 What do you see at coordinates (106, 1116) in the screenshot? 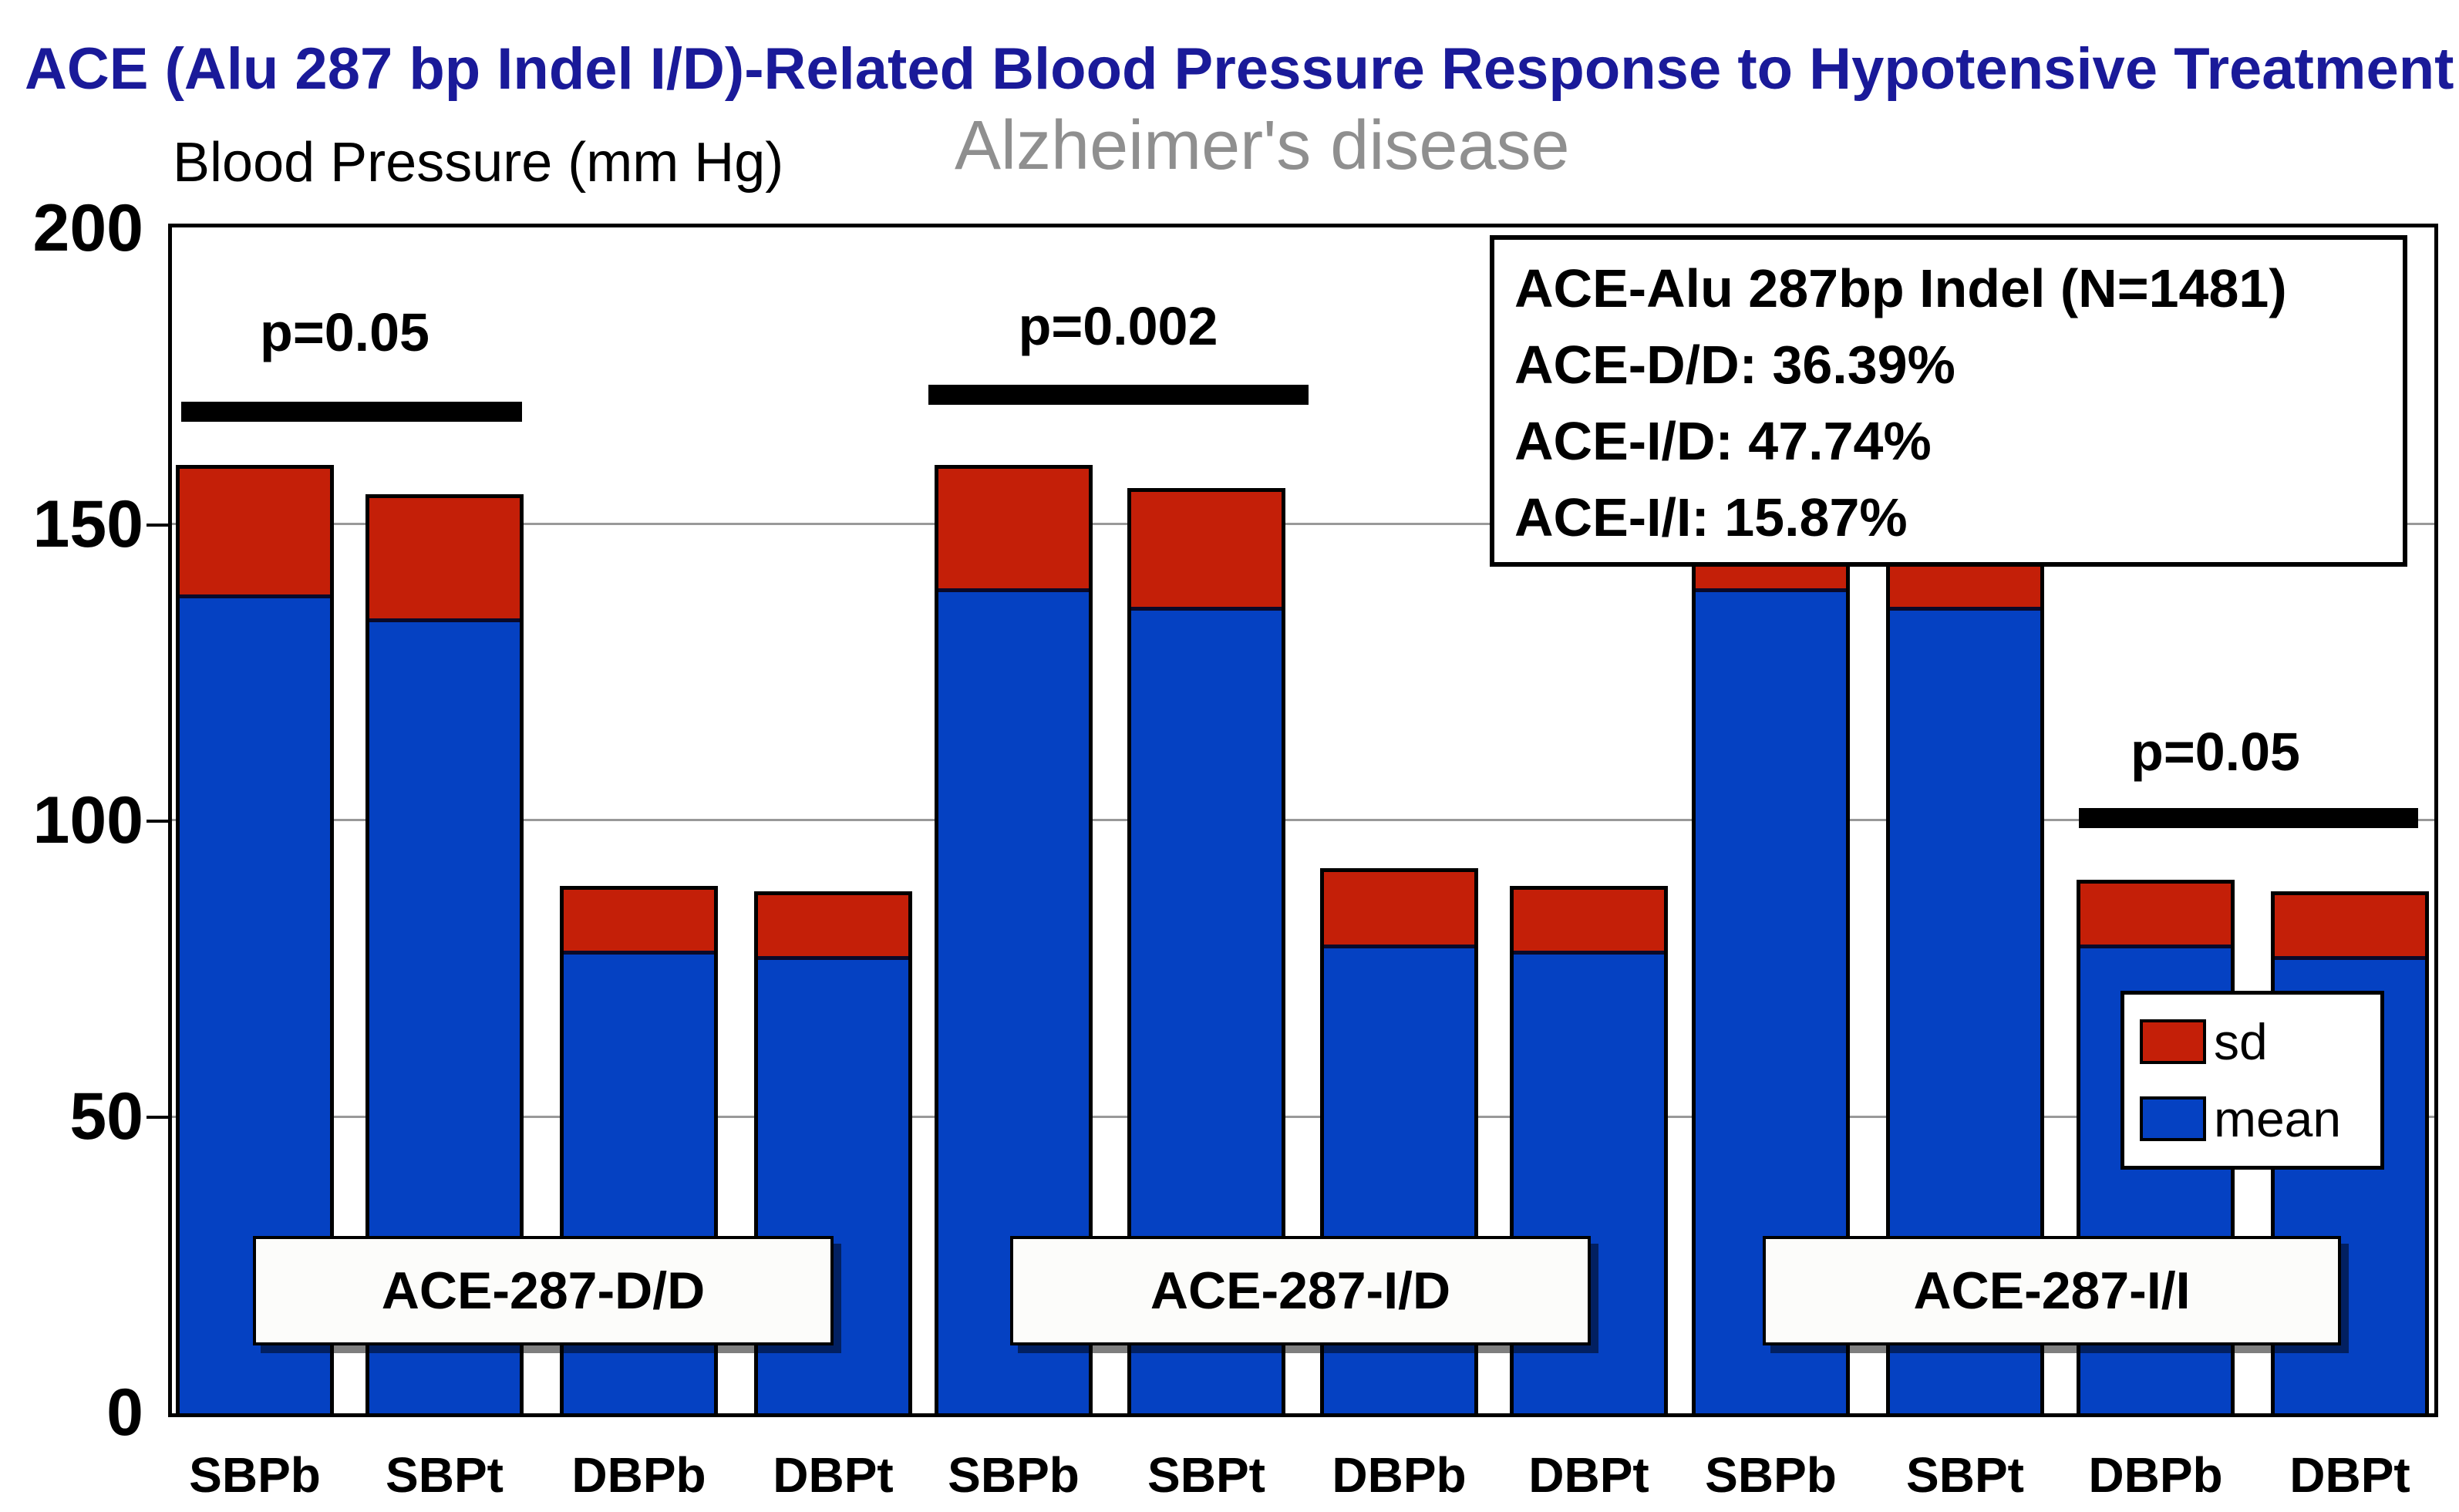
I see `y-tick-label-50: 50` at bounding box center [106, 1116].